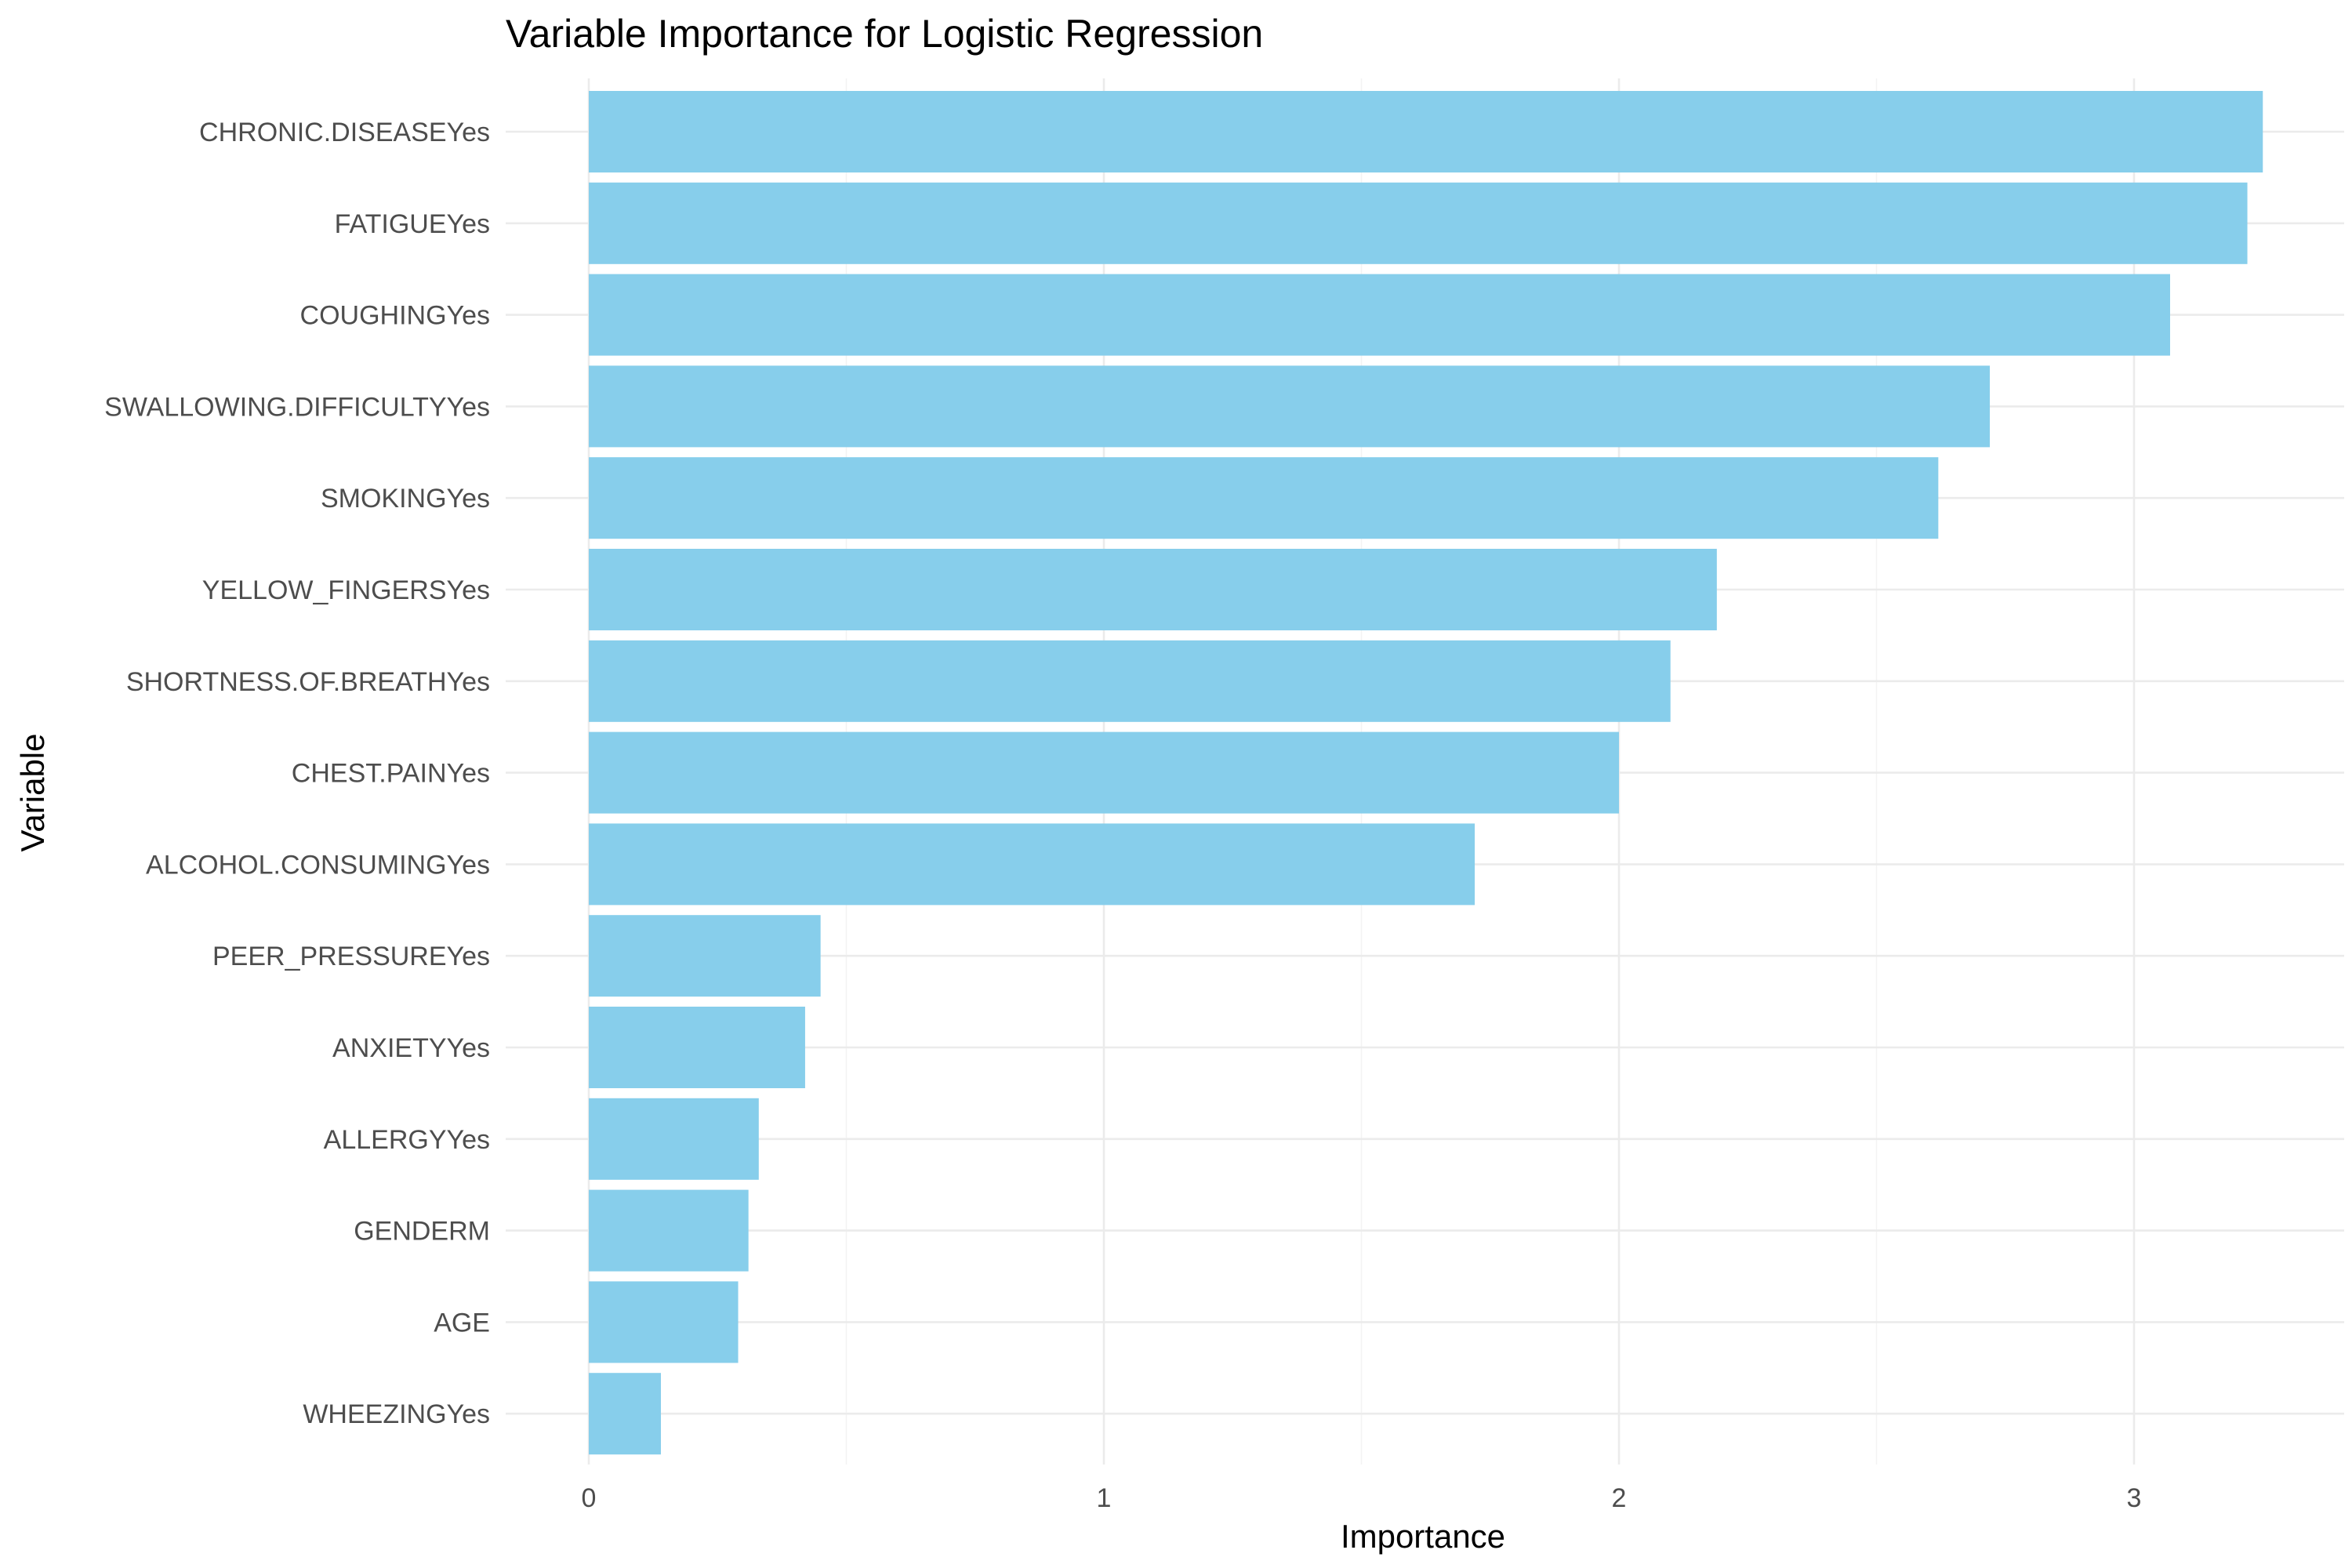 This screenshot has height=1568, width=2352. What do you see at coordinates (351, 957) in the screenshot?
I see `y-tick-label: PEER_PRESSUREYes` at bounding box center [351, 957].